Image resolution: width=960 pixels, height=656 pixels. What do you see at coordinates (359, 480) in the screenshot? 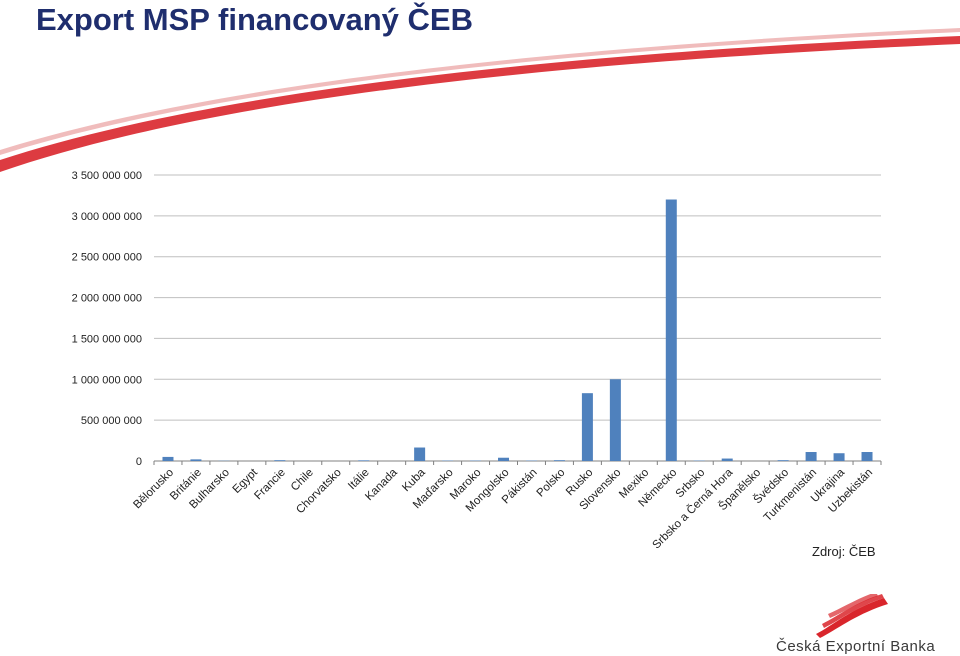
I see `x-tick-label: Itálie` at bounding box center [359, 480].